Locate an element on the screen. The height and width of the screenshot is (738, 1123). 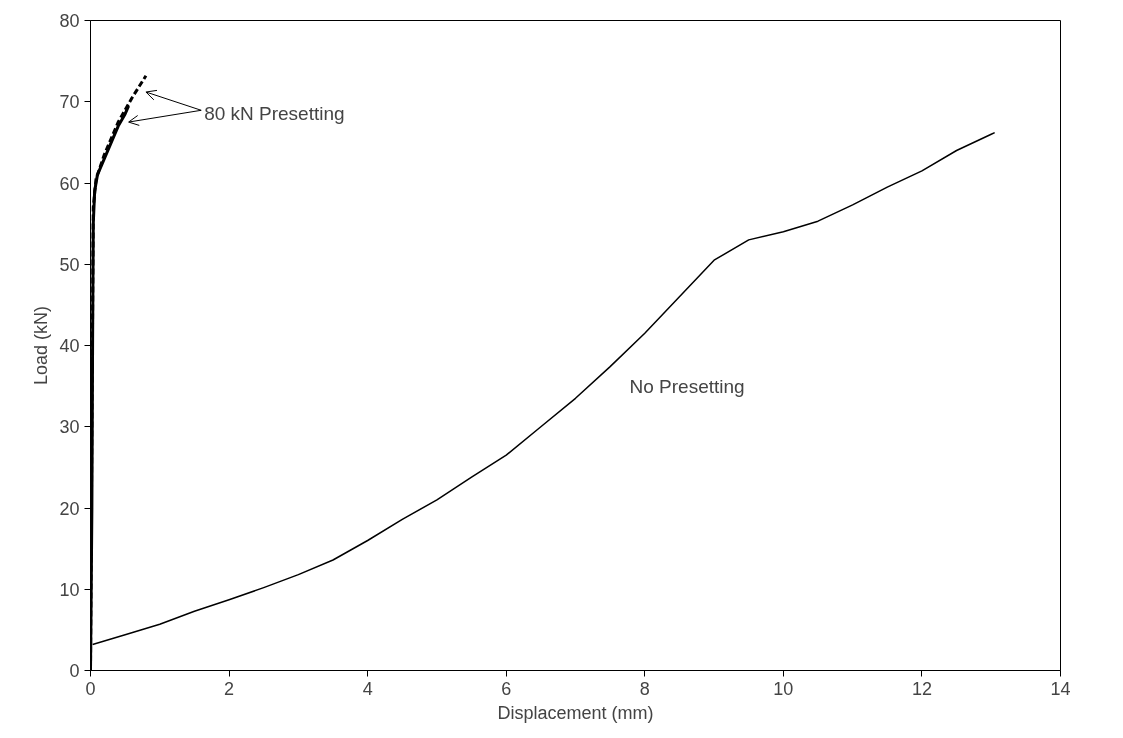
y-tick-label: 40 is located at coordinates (69, 346).